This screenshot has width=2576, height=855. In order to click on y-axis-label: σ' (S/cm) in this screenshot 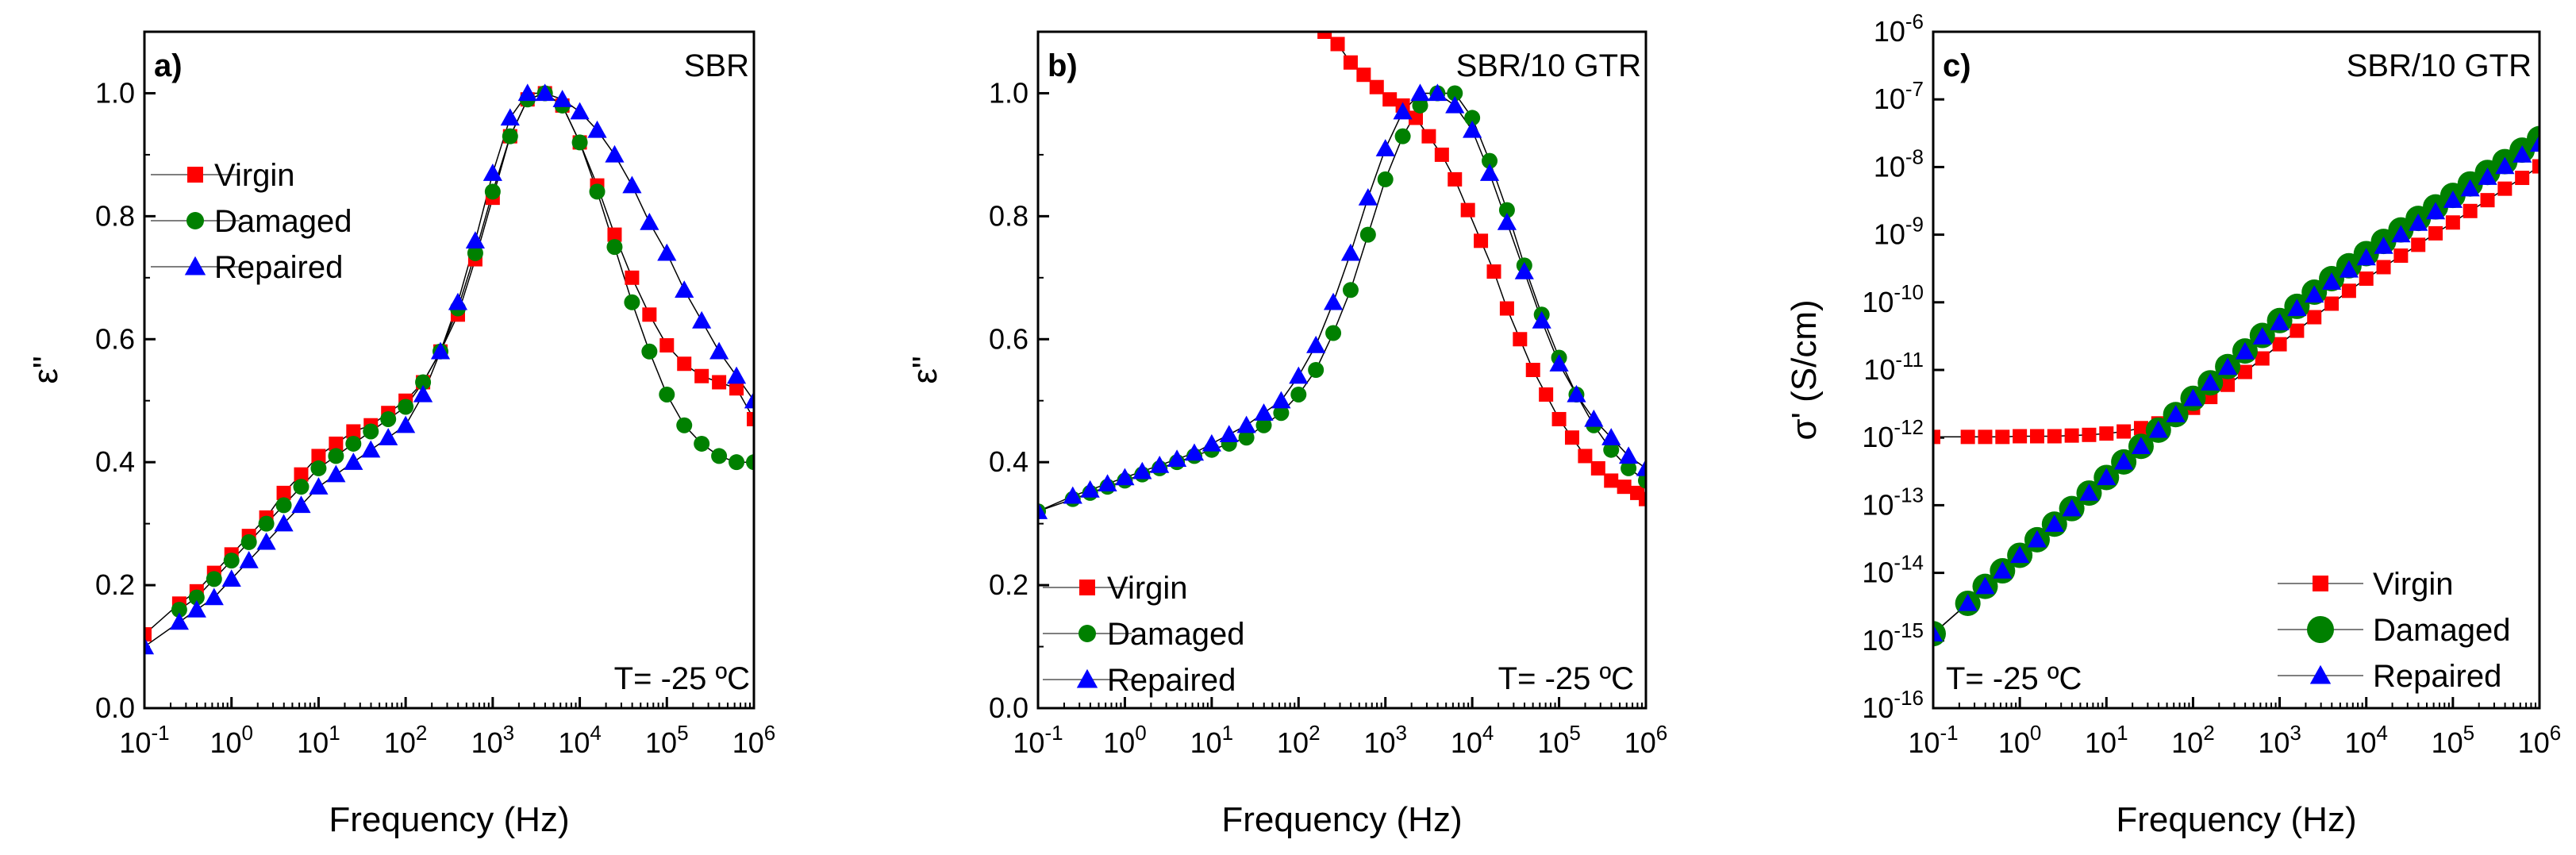, I will do `click(1804, 369)`.